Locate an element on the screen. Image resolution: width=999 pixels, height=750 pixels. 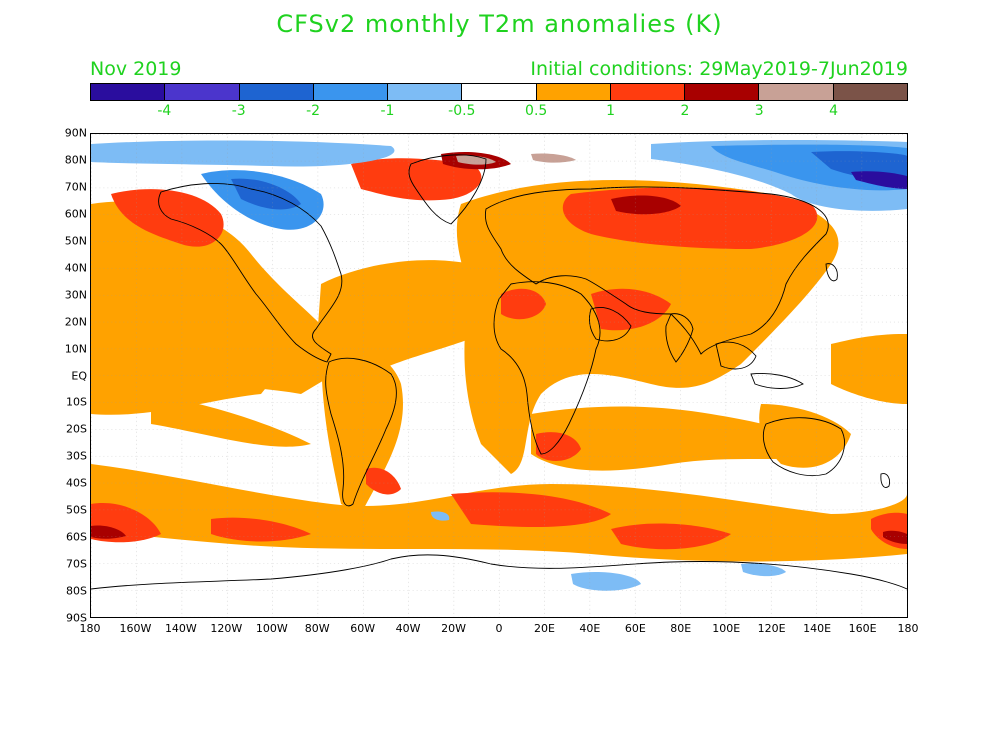
colorbar-tick-label: -1 is located at coordinates (387, 111).